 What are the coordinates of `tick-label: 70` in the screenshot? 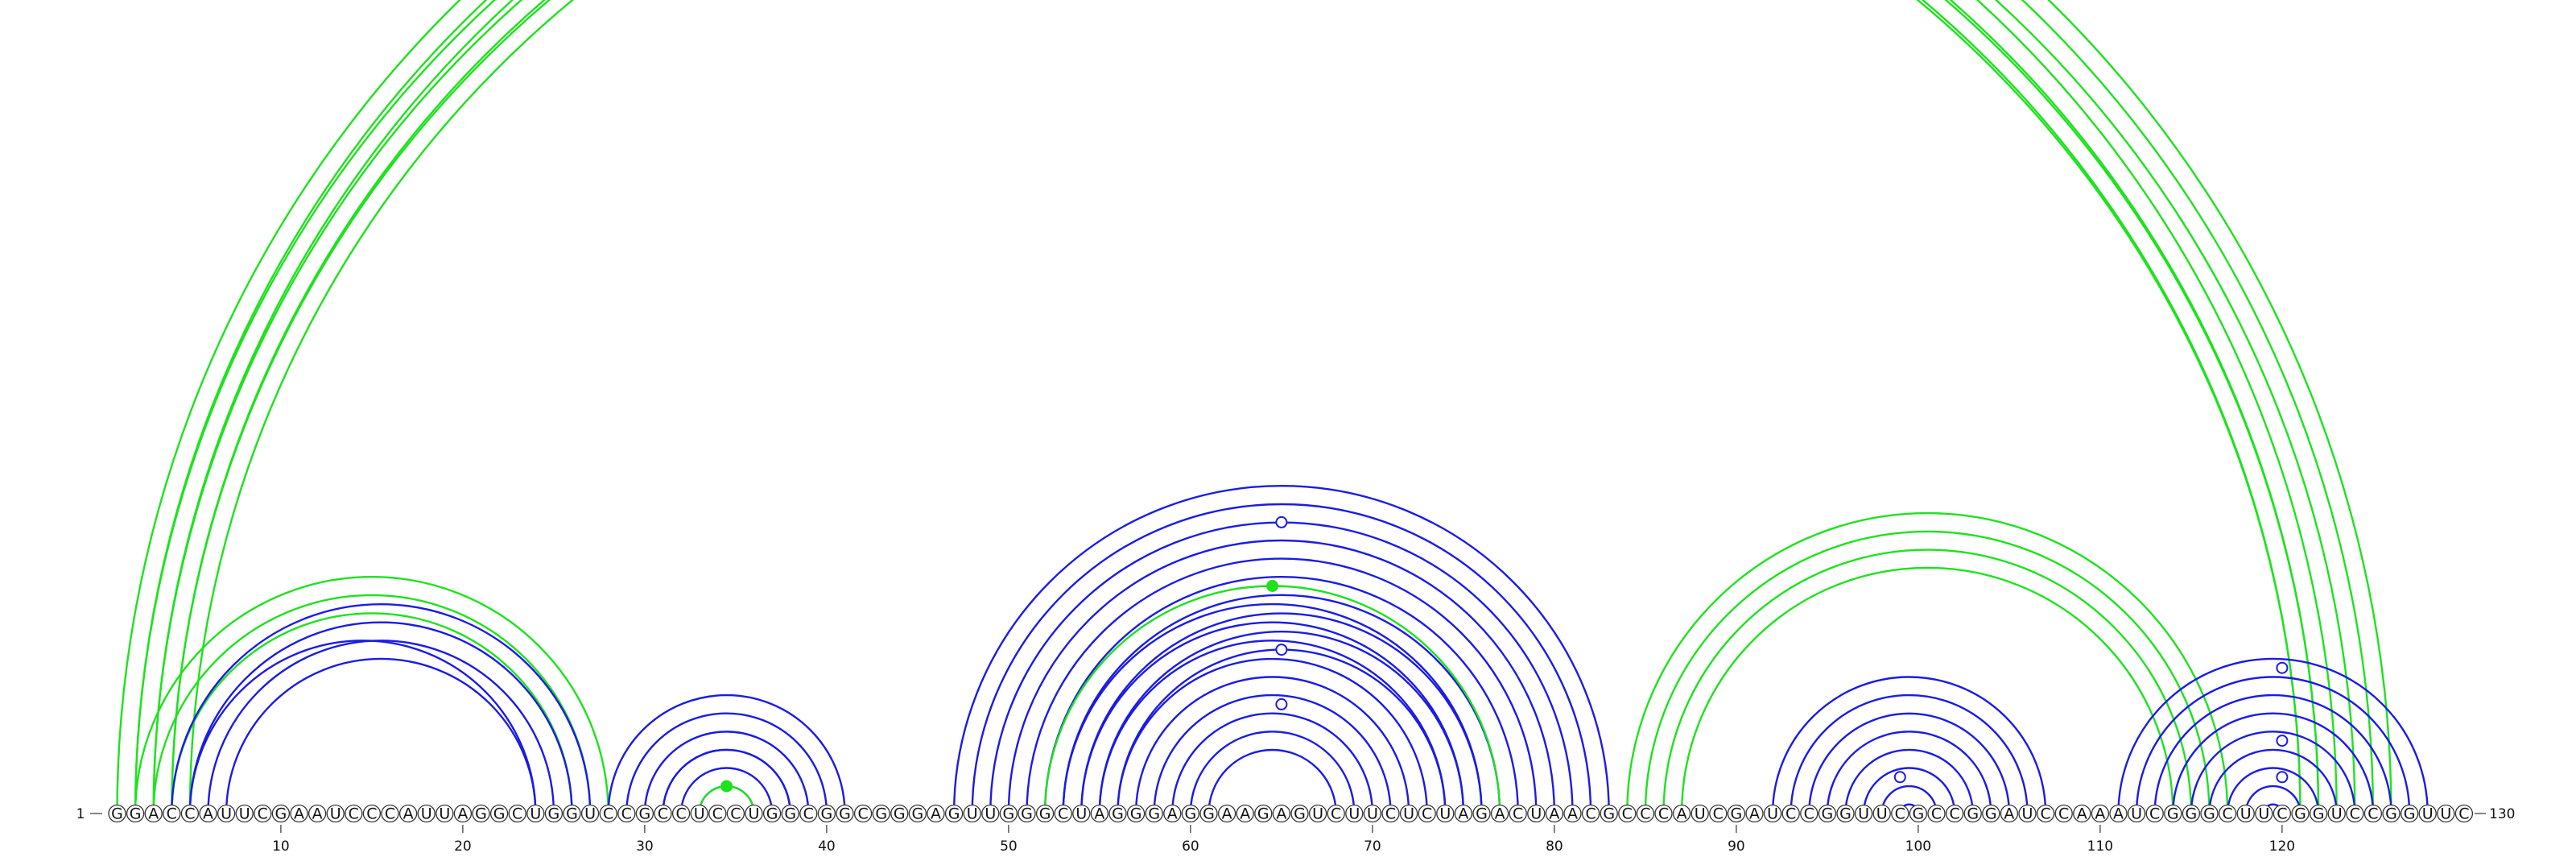 It's located at (1372, 846).